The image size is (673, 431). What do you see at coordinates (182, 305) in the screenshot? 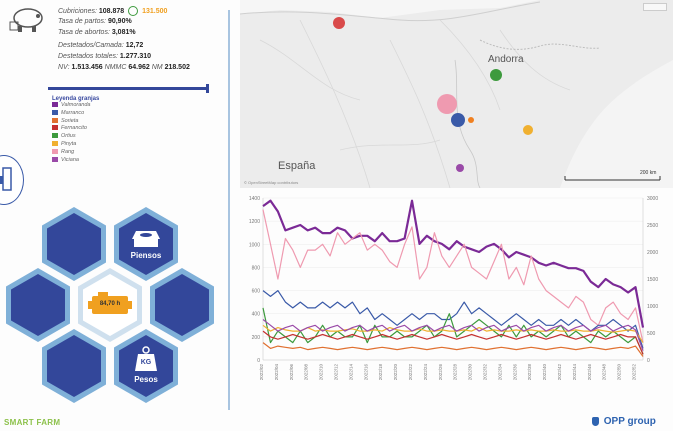
I see `hex-mid-right` at bounding box center [182, 305].